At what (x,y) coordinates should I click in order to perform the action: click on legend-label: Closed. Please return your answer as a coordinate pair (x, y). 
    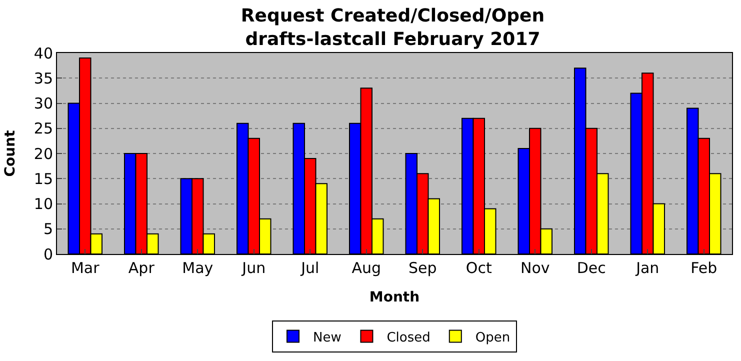
    Looking at the image, I should click on (408, 338).